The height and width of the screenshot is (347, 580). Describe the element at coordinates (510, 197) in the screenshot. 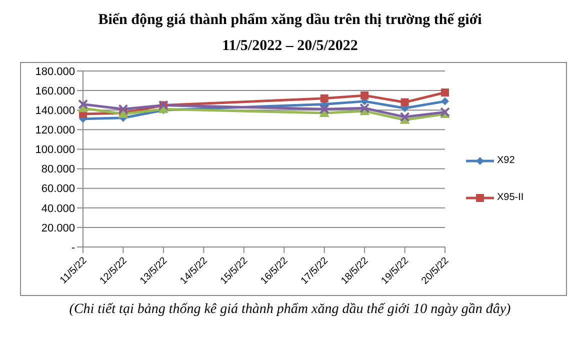

I see `legend-label: X95-II` at that location.